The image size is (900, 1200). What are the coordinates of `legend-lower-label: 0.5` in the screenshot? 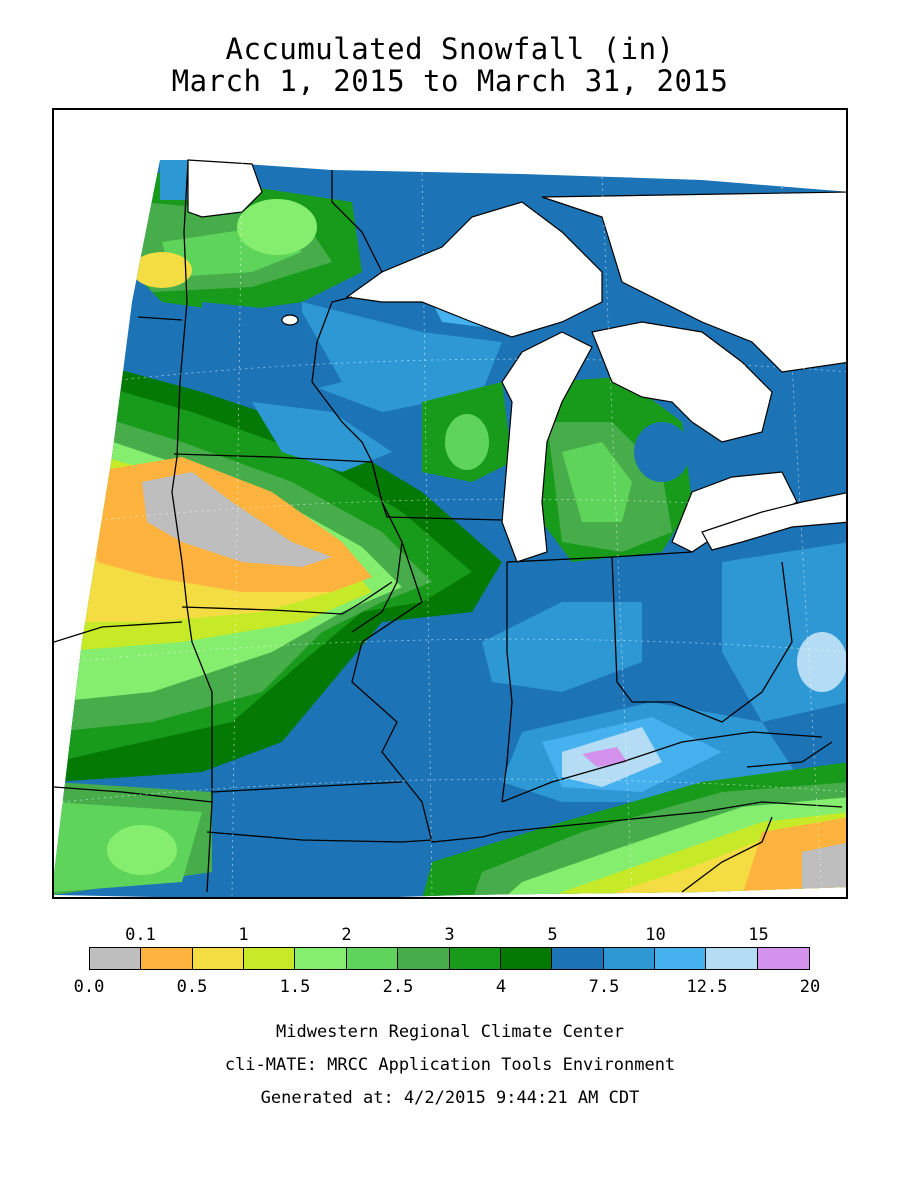 It's located at (192, 987).